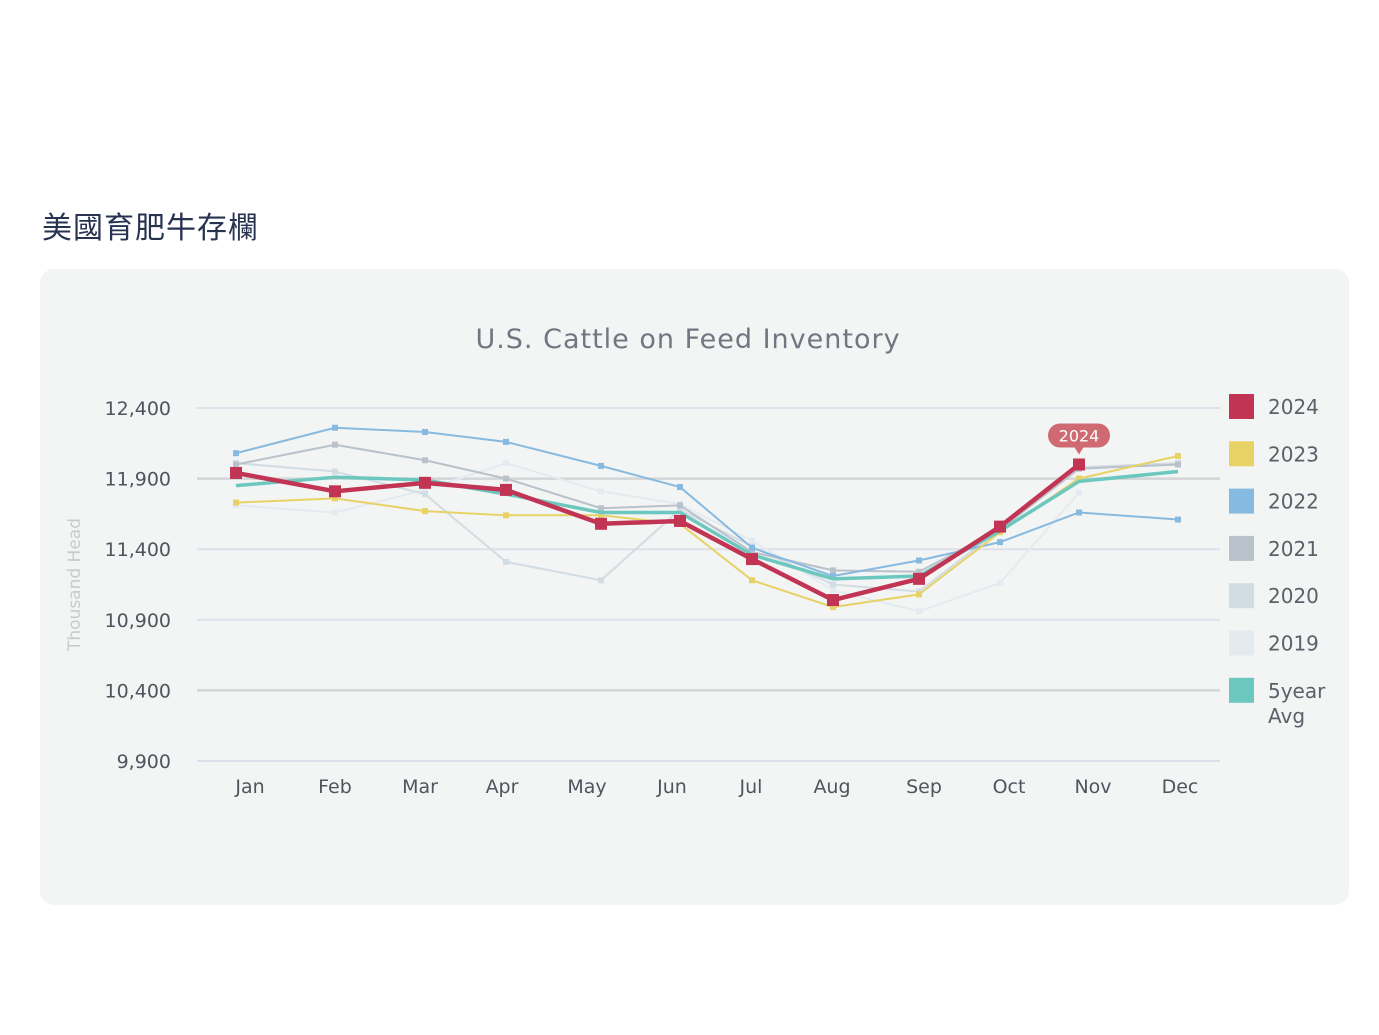 The image size is (1379, 1035). I want to click on x-tick-label: Jun, so click(671, 787).